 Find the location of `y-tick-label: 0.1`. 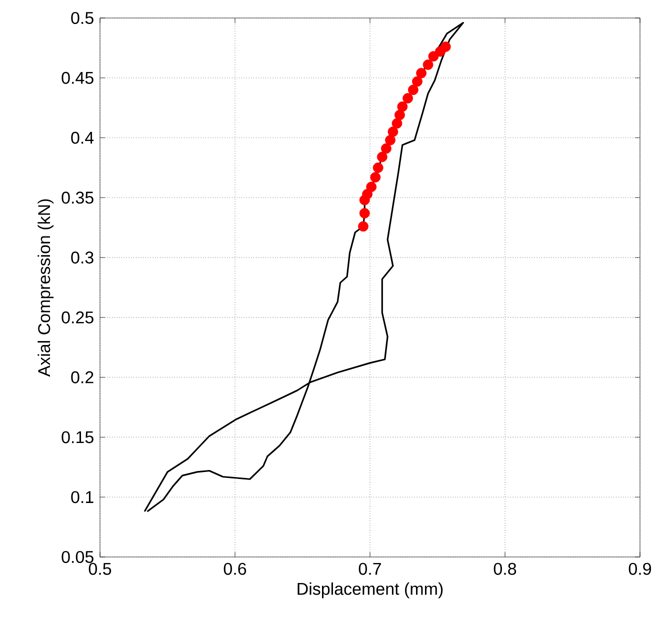

y-tick-label: 0.1 is located at coordinates (82, 497).